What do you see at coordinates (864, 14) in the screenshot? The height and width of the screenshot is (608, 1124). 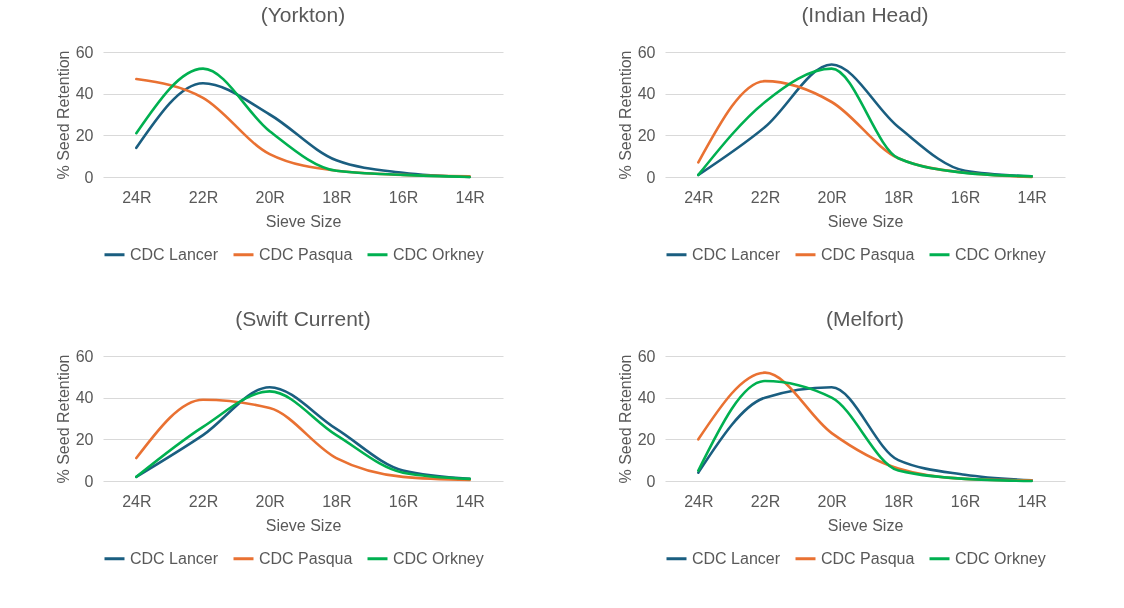 I see `chart-title: (Indian Head)` at bounding box center [864, 14].